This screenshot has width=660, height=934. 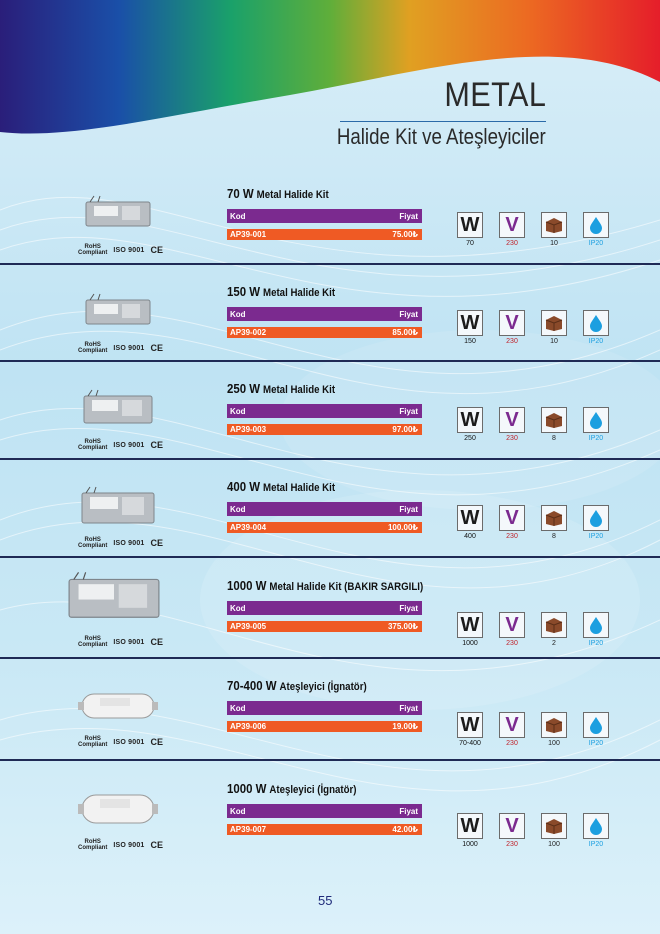 What do you see at coordinates (405, 234) in the screenshot?
I see `product-price: 75.00₺` at bounding box center [405, 234].